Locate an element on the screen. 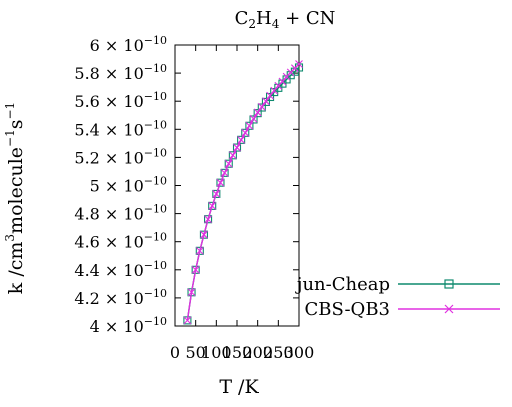  series-line-jun-cheap is located at coordinates (243, 193).